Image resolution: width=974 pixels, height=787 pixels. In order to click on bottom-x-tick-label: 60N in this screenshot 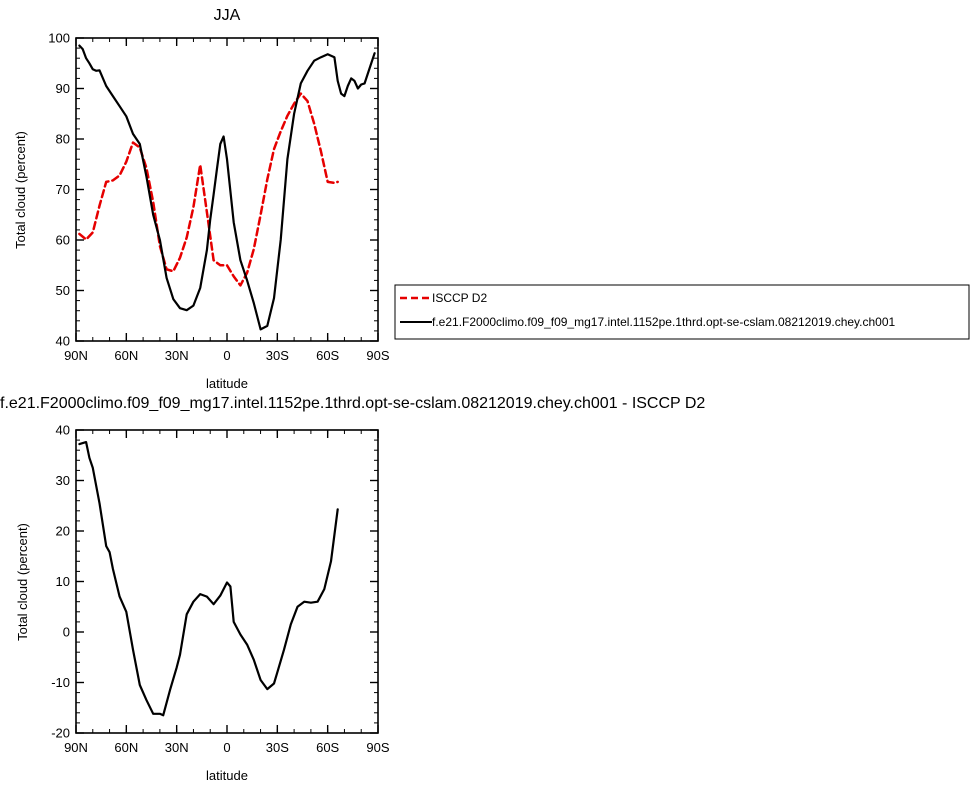, I will do `click(126, 747)`.